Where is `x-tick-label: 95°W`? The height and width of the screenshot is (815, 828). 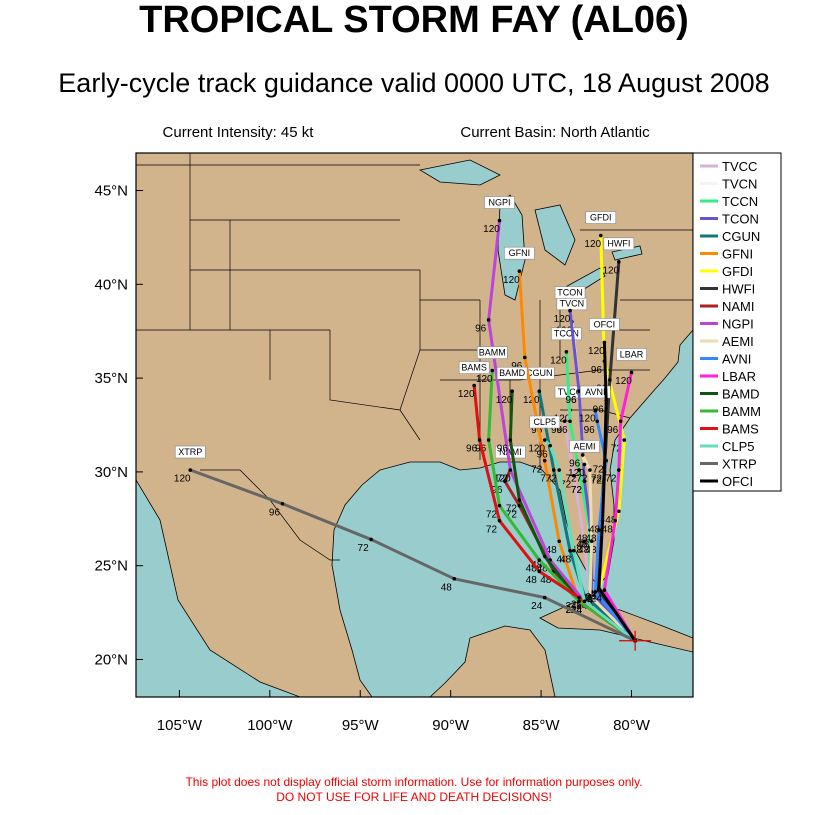
x-tick-label: 95°W is located at coordinates (361, 725).